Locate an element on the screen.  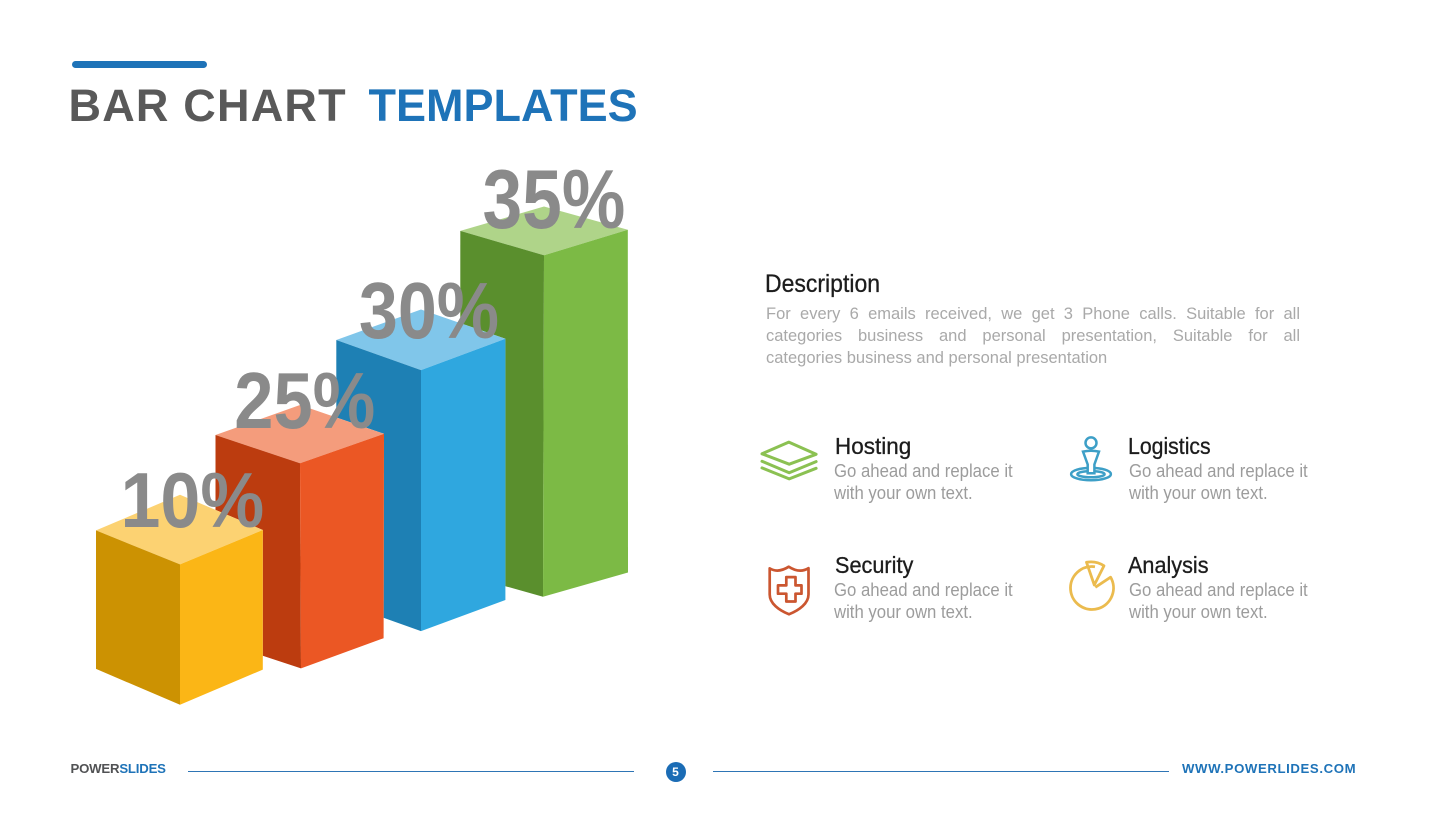
svg-text: 25% is located at coordinates (304, 400).